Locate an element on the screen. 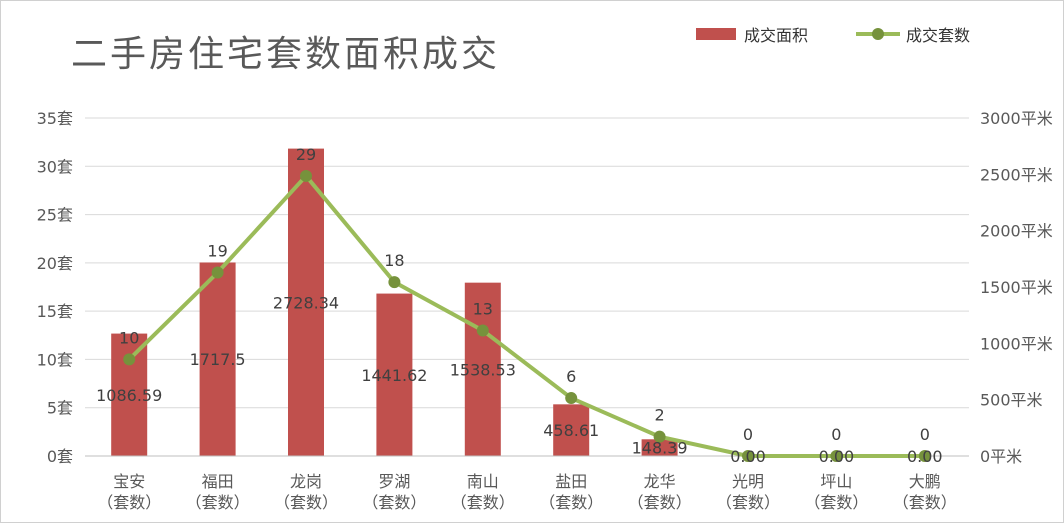  x-axis-tick-label: 龙岗（套数） is located at coordinates (306, 492).